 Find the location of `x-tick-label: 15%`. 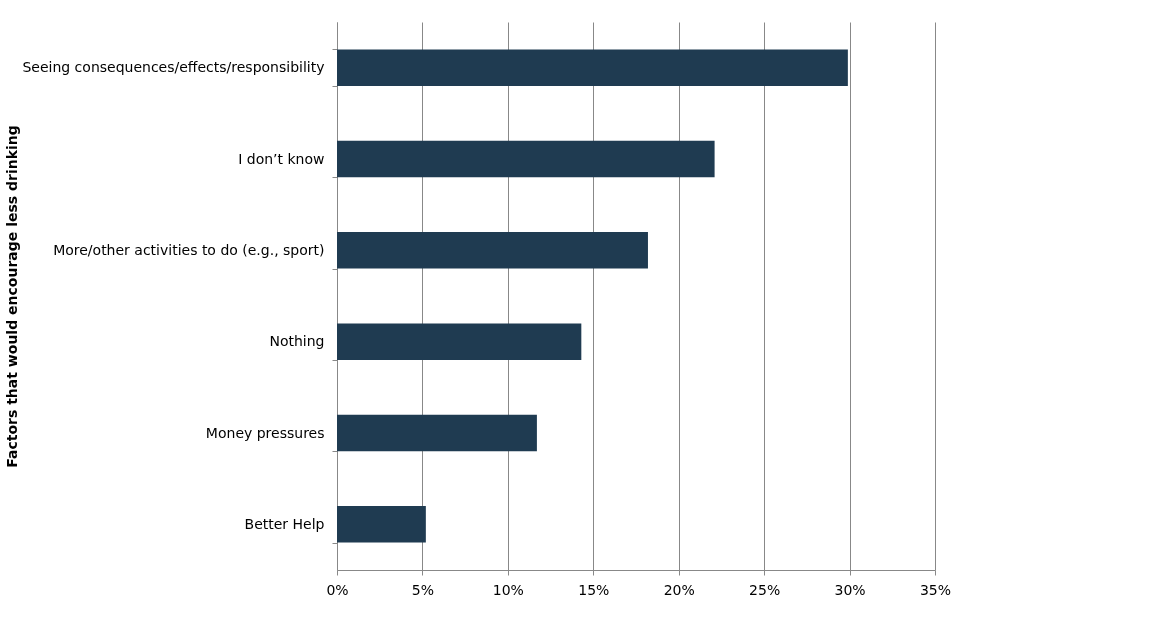

x-tick-label: 15% is located at coordinates (594, 589).